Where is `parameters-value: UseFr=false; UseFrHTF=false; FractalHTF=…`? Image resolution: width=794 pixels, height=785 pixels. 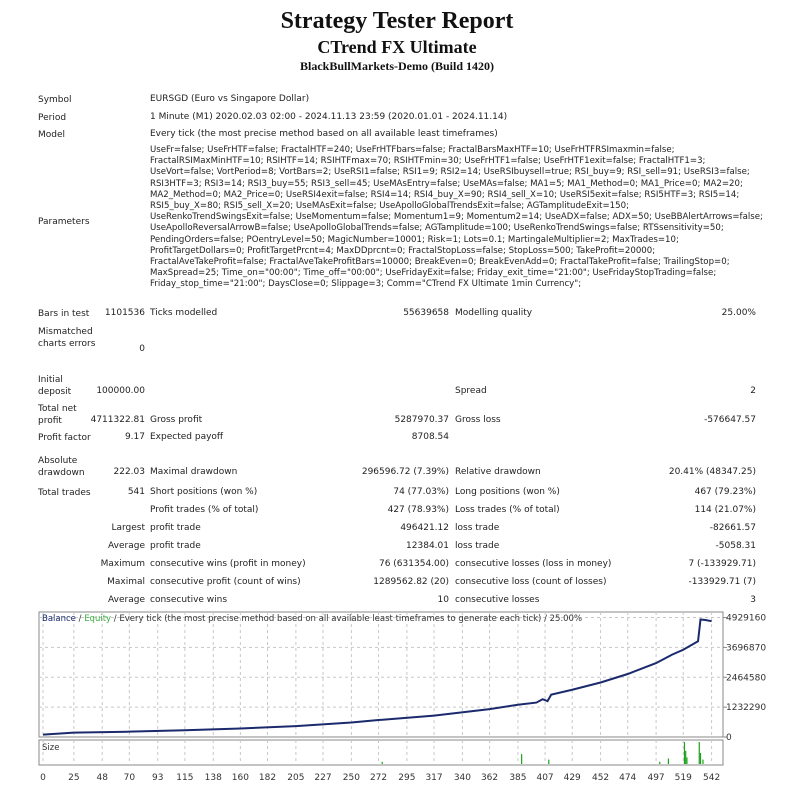
parameters-value: UseFr=false; UseFrHTF=false; FractalHTF=… is located at coordinates (456, 217).